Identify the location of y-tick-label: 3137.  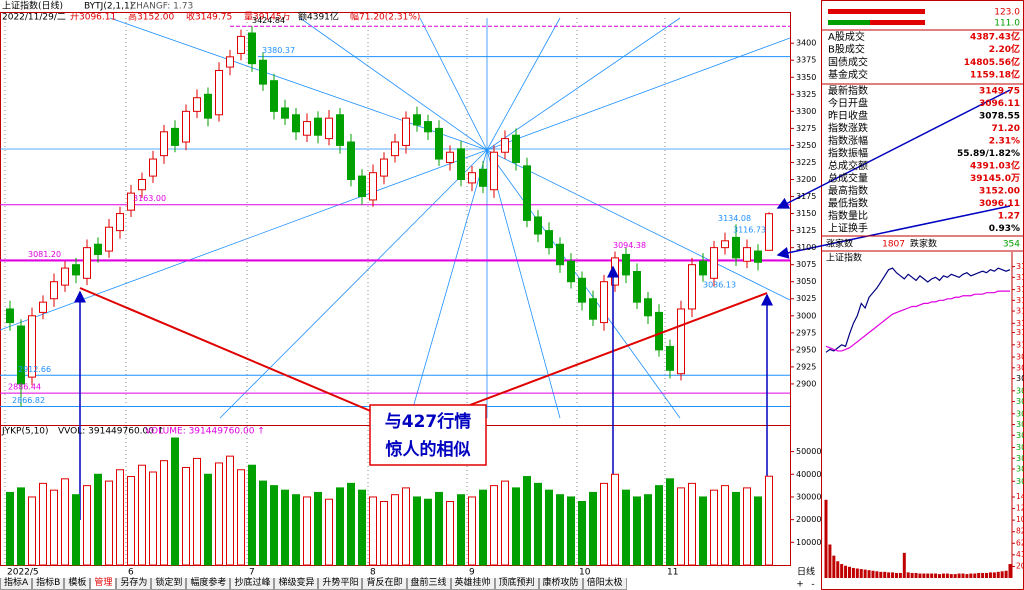
(1020, 289).